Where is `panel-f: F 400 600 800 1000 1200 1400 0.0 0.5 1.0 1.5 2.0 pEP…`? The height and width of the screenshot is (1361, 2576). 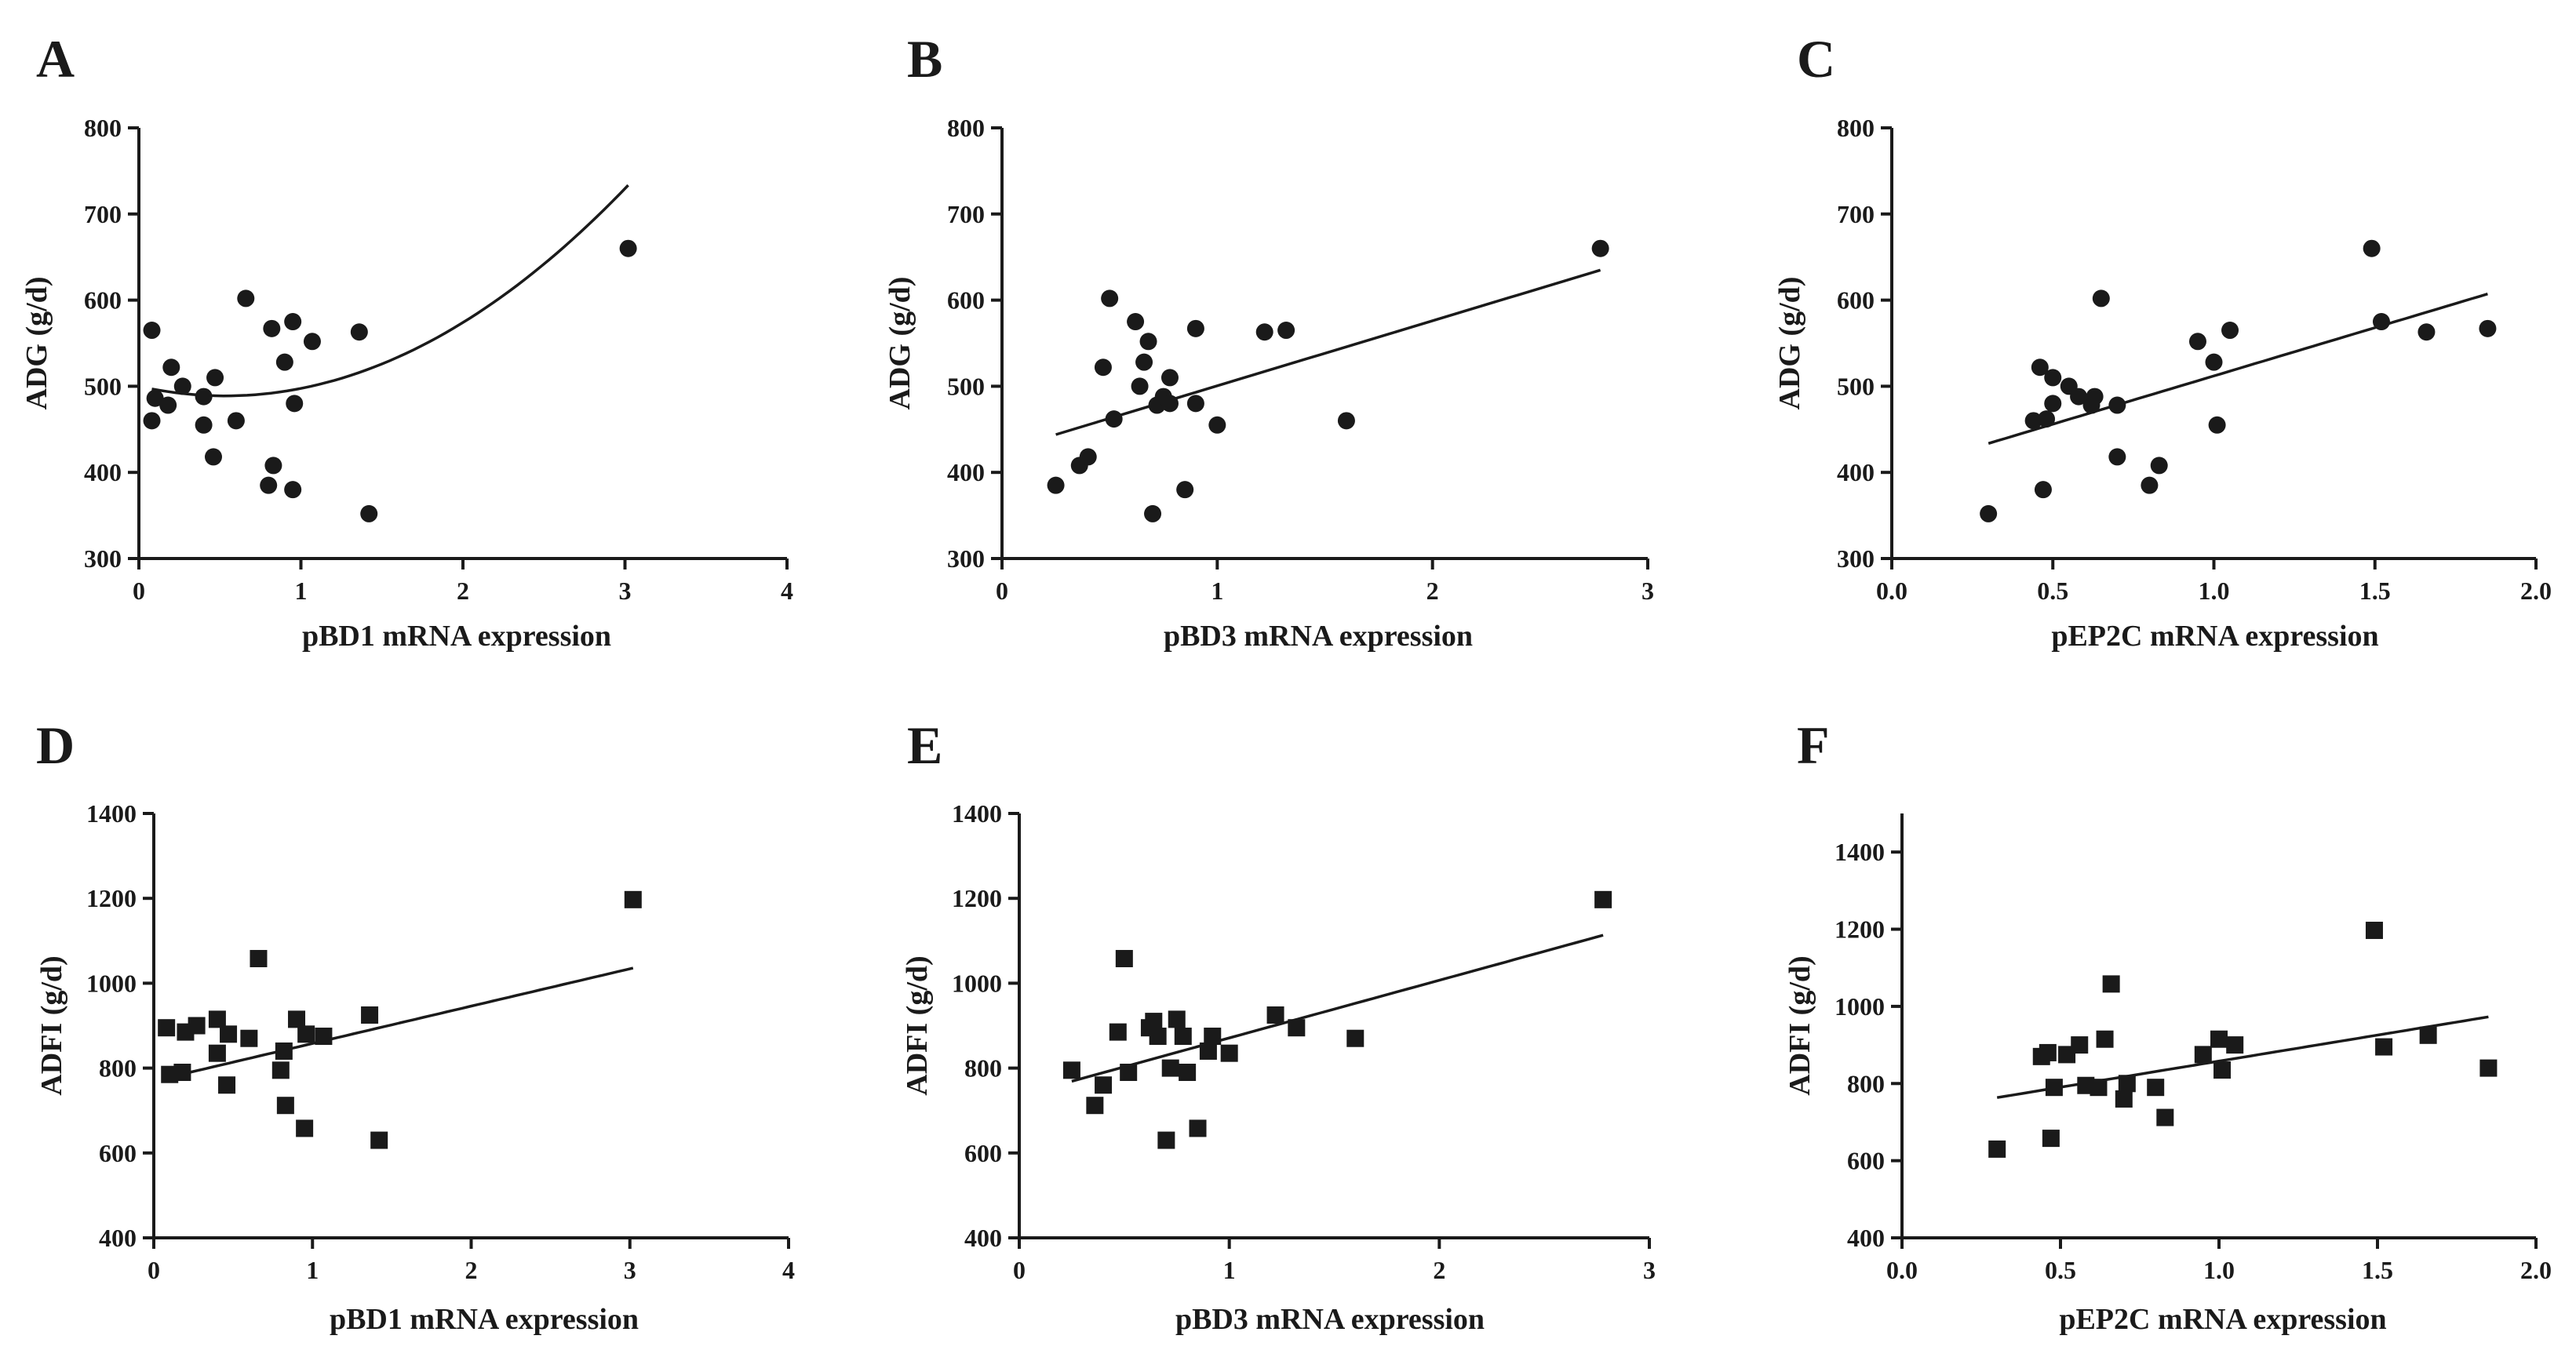 panel-f: F 400 600 800 1000 1200 1400 0.0 0.5 1.0 1.5 2.0 pEP… is located at coordinates (2168, 1025).